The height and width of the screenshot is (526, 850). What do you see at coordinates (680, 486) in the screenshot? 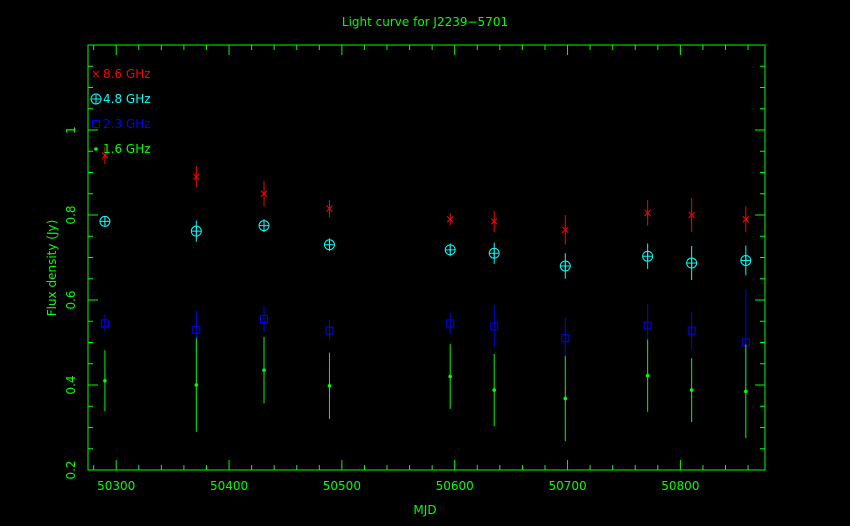
I see `x-tick-label: 50800` at bounding box center [680, 486].